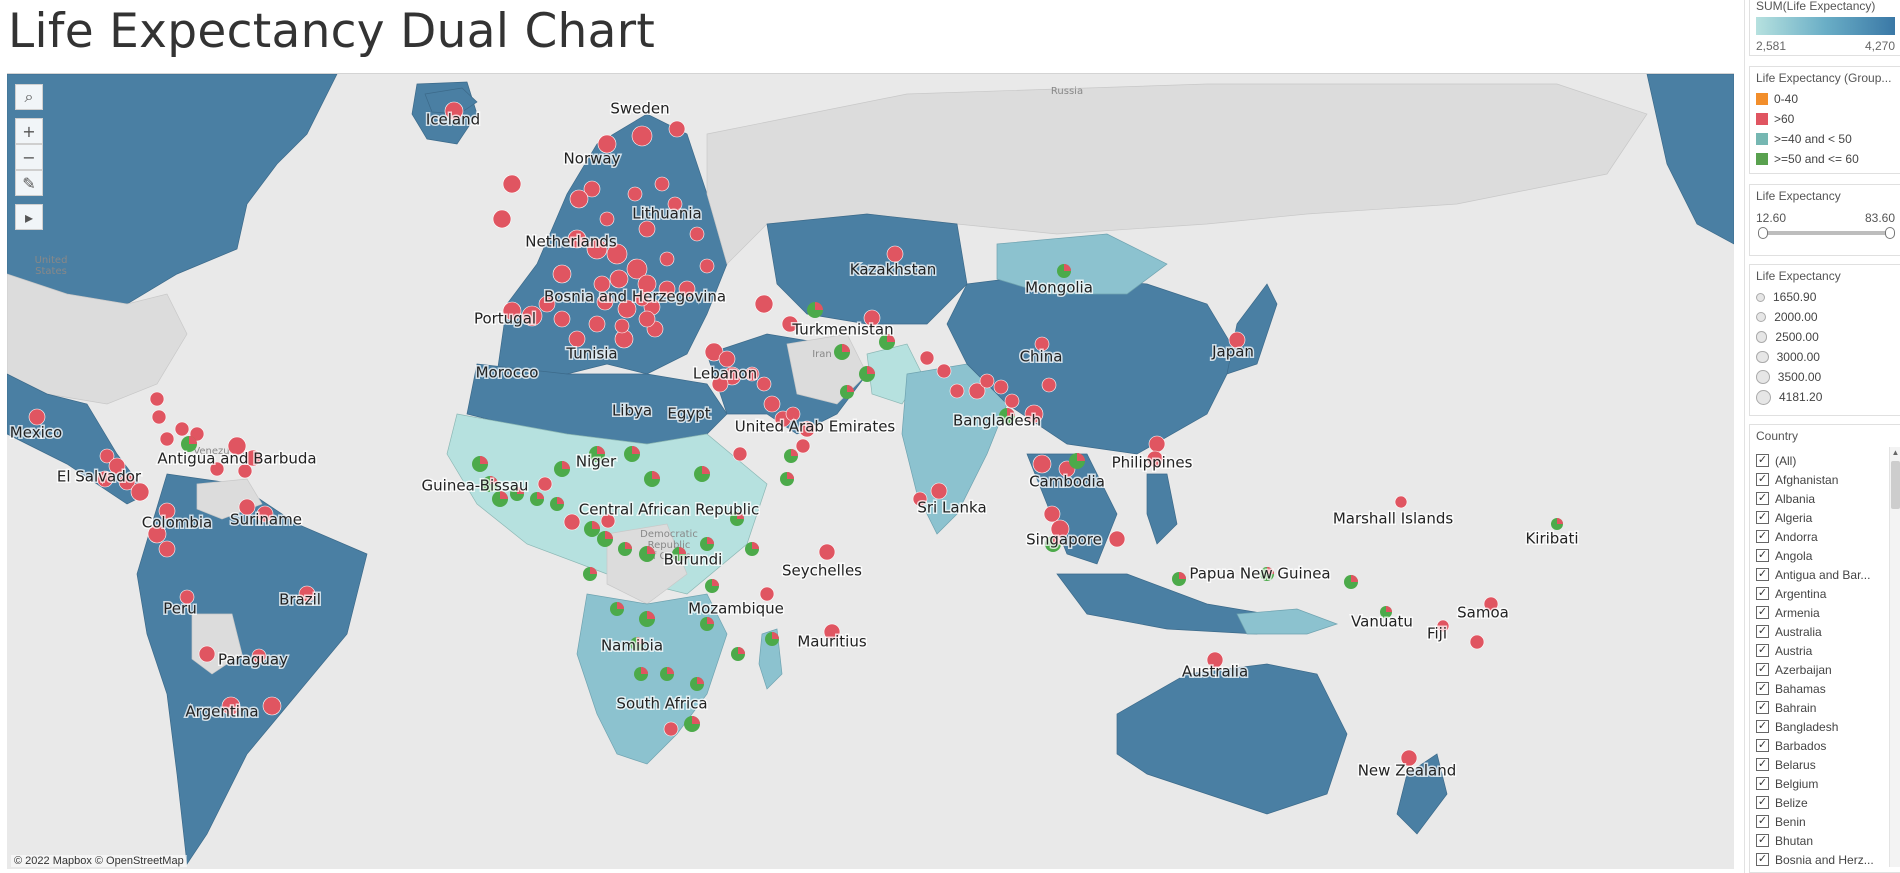 The width and height of the screenshot is (1900, 873). Describe the element at coordinates (29, 217) in the screenshot. I see `play-icon: ▸` at that location.